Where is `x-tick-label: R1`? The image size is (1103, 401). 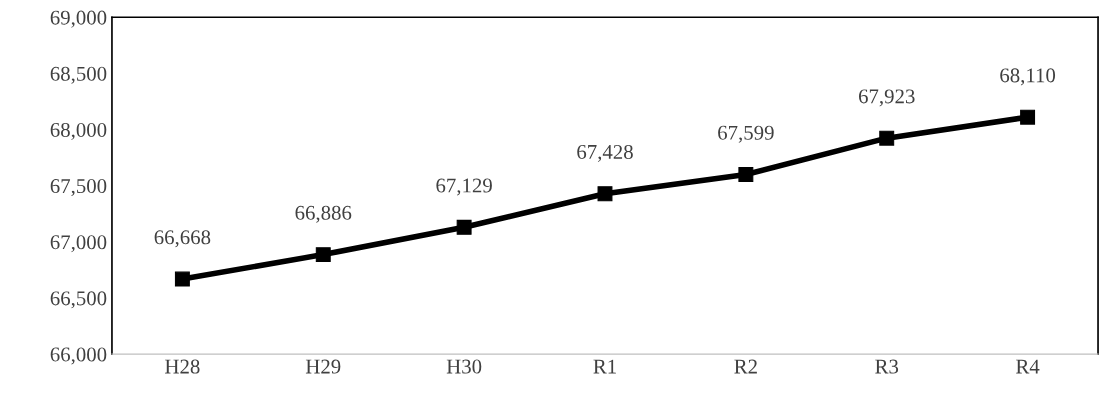 x-tick-label: R1 is located at coordinates (604, 366).